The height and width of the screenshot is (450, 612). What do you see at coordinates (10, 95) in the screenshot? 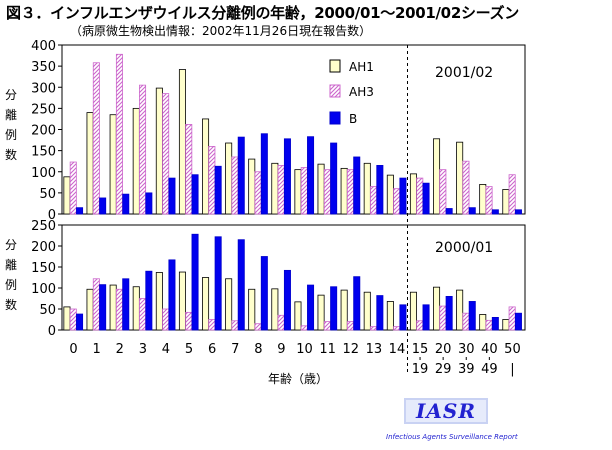
I see `ylabel-top-char-1: 分` at bounding box center [10, 95].